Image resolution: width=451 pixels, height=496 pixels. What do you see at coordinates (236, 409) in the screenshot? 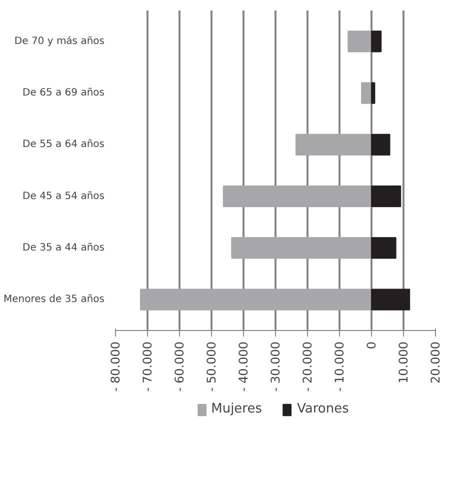
I see `legend-label: Mujeres` at bounding box center [236, 409].